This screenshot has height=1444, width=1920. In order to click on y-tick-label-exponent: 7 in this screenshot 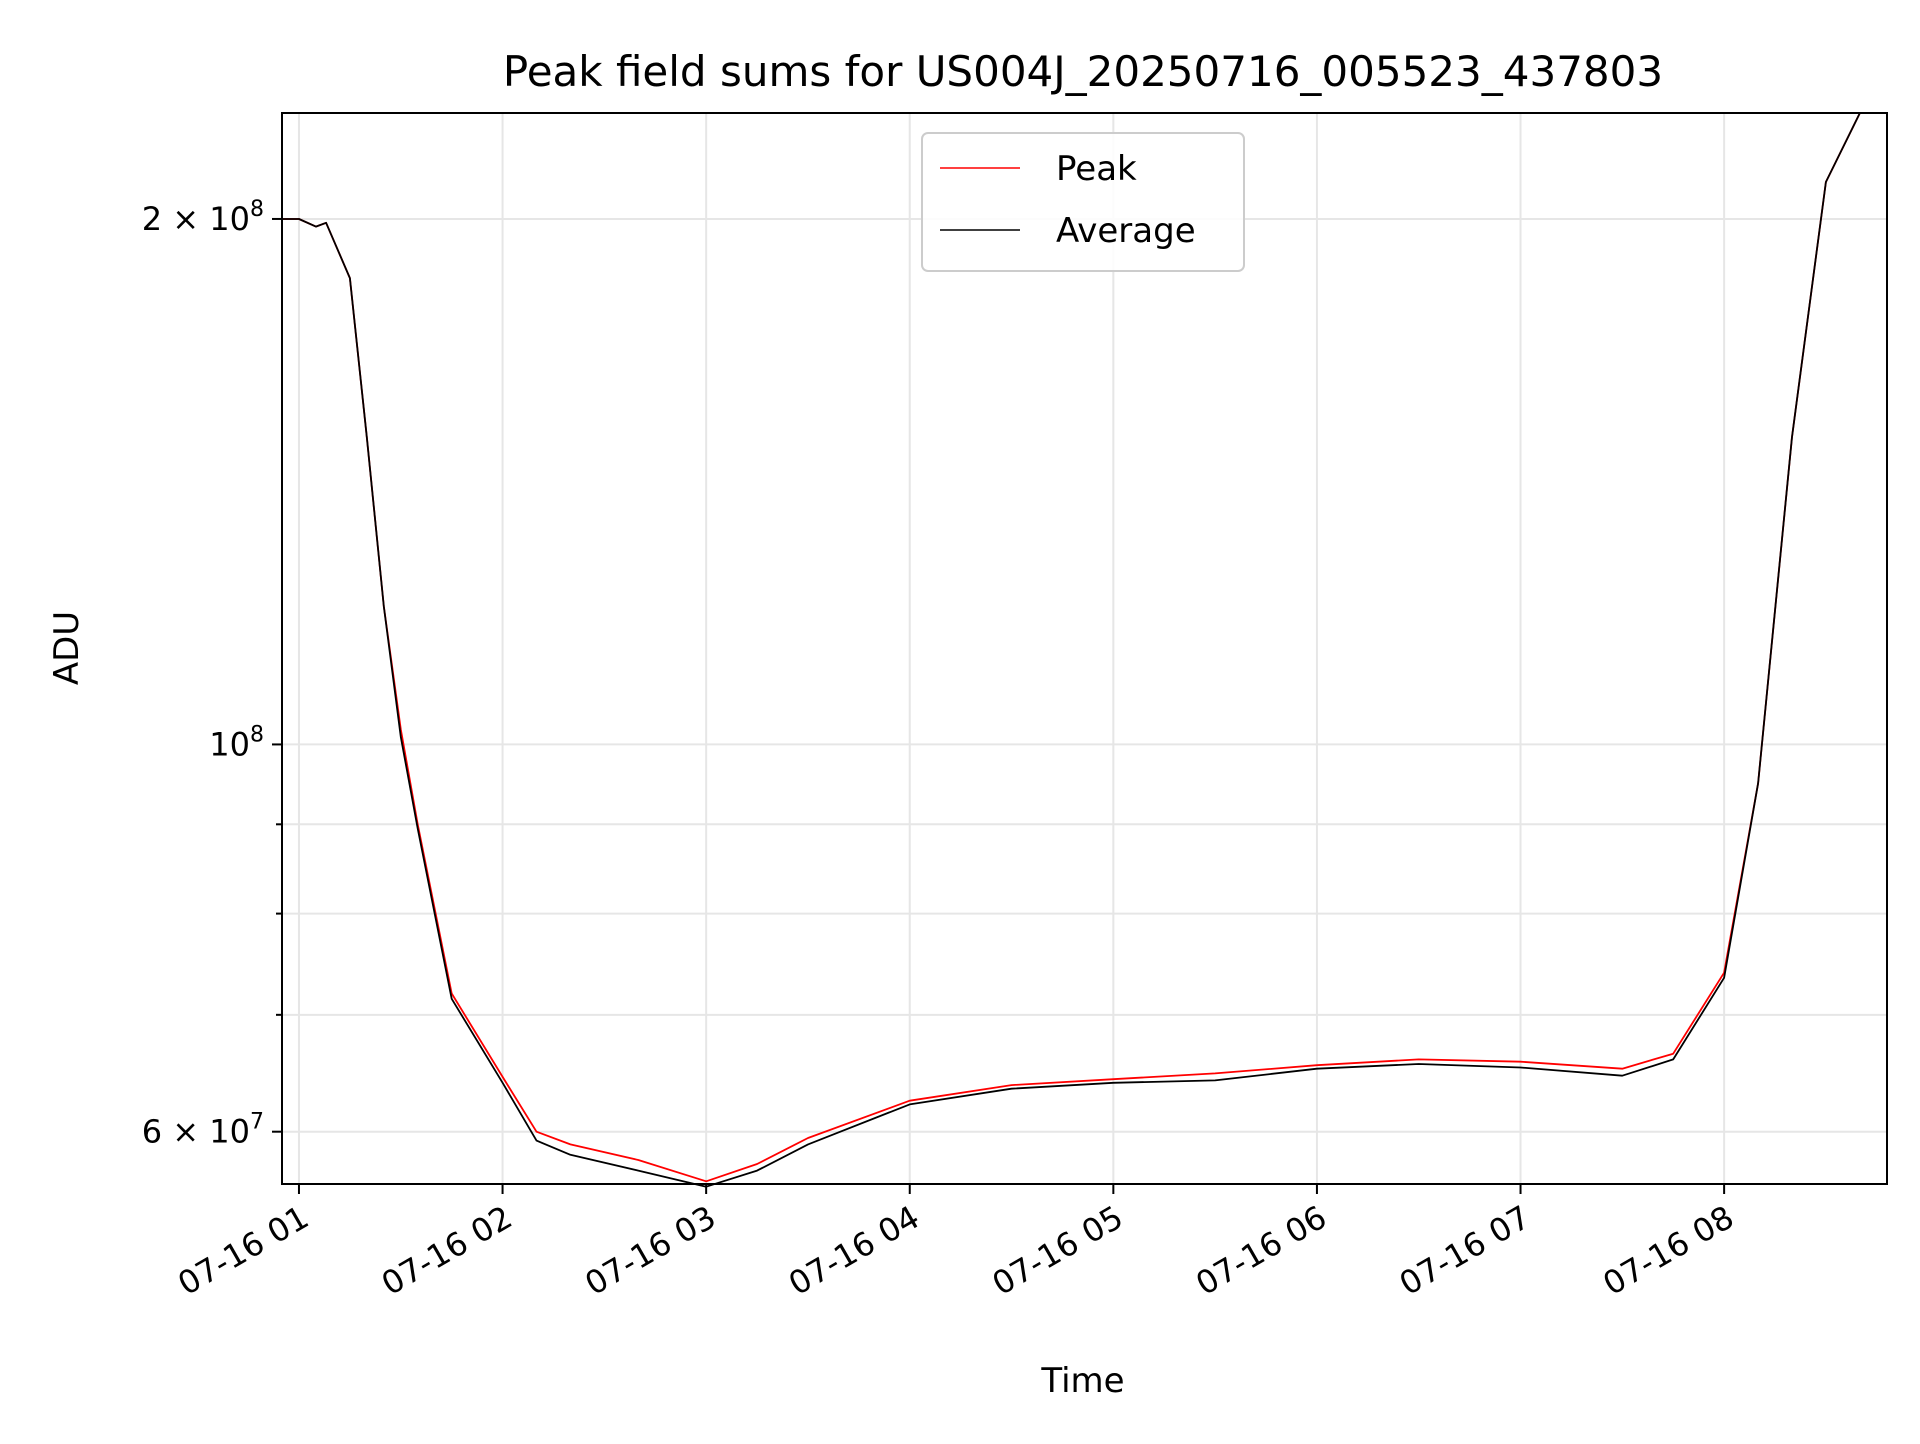, I will do `click(257, 1122)`.